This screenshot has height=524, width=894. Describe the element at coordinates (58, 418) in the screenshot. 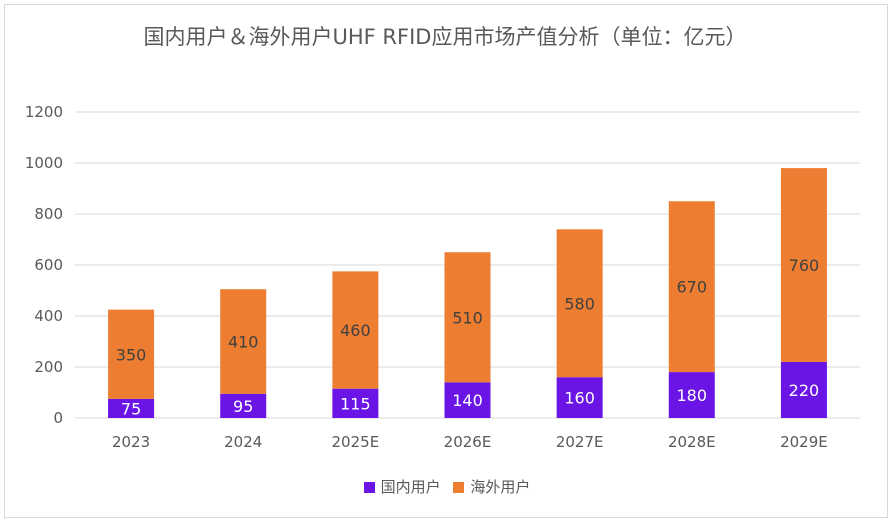

I see `y-tick-label: 0` at that location.